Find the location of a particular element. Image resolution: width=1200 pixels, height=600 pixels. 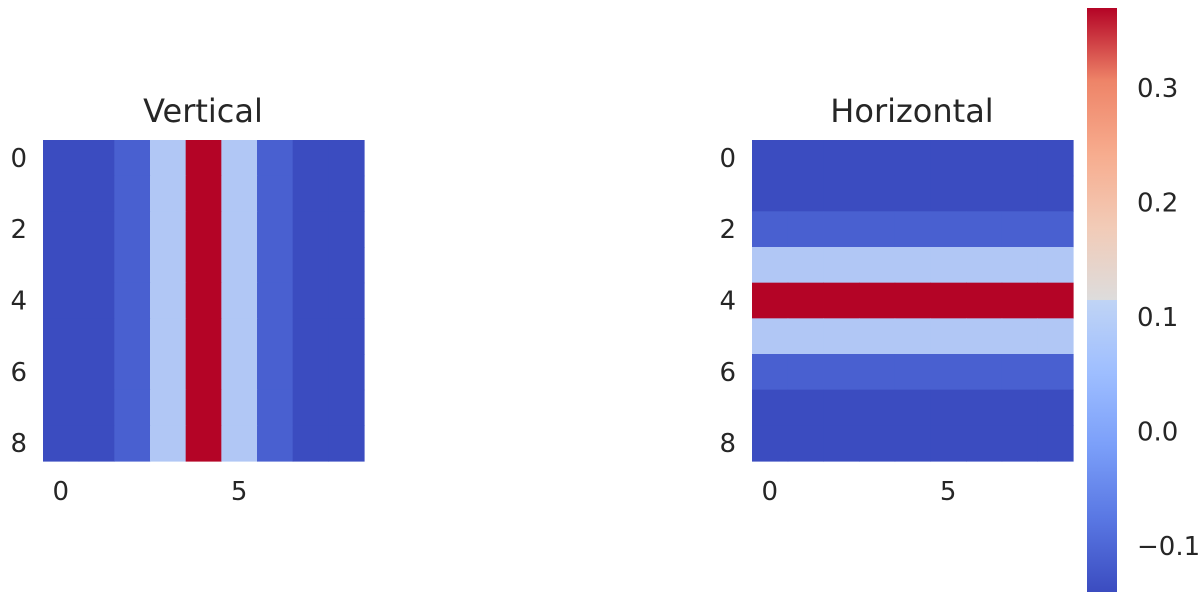

horizontal-heatmap-y-tick-label: 2 is located at coordinates (727, 230).